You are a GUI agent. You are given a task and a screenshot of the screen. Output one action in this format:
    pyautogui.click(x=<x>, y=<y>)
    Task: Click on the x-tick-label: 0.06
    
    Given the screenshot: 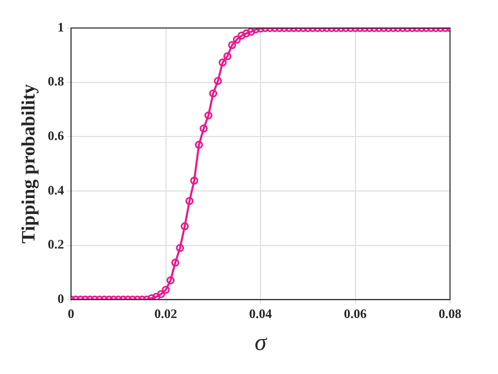 What is the action you would take?
    pyautogui.click(x=356, y=313)
    